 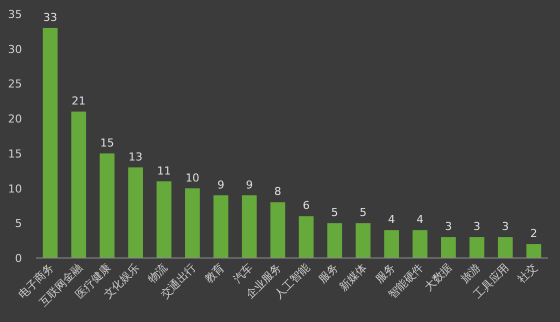 What do you see at coordinates (79, 101) in the screenshot?
I see `data-label: 21` at bounding box center [79, 101].